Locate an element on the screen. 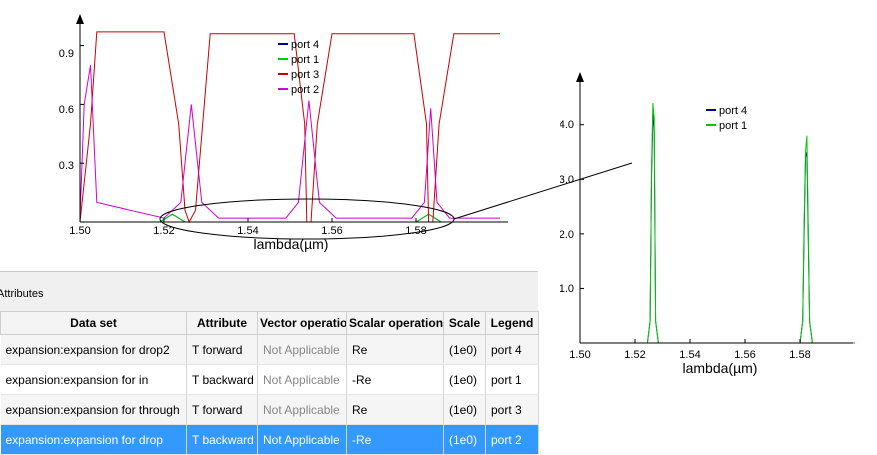  cell-data-set: expansion:expansion for in is located at coordinates (93, 379).